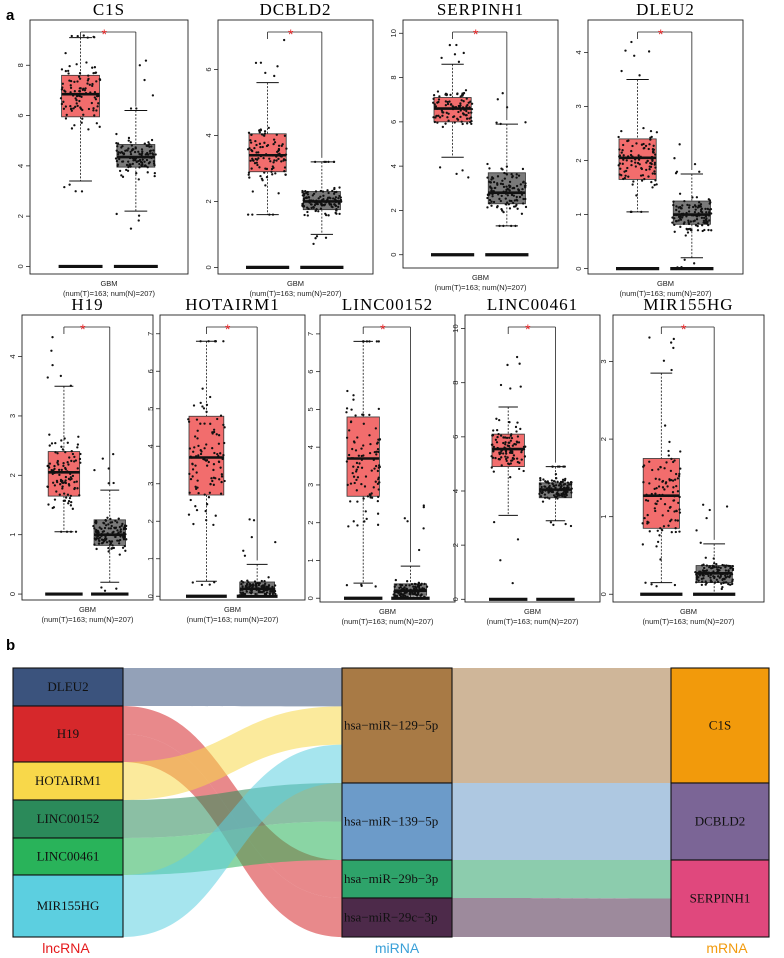  What do you see at coordinates (397, 821) in the screenshot?
I see `sankey-node: hsa−miR−139−5p` at bounding box center [397, 821].